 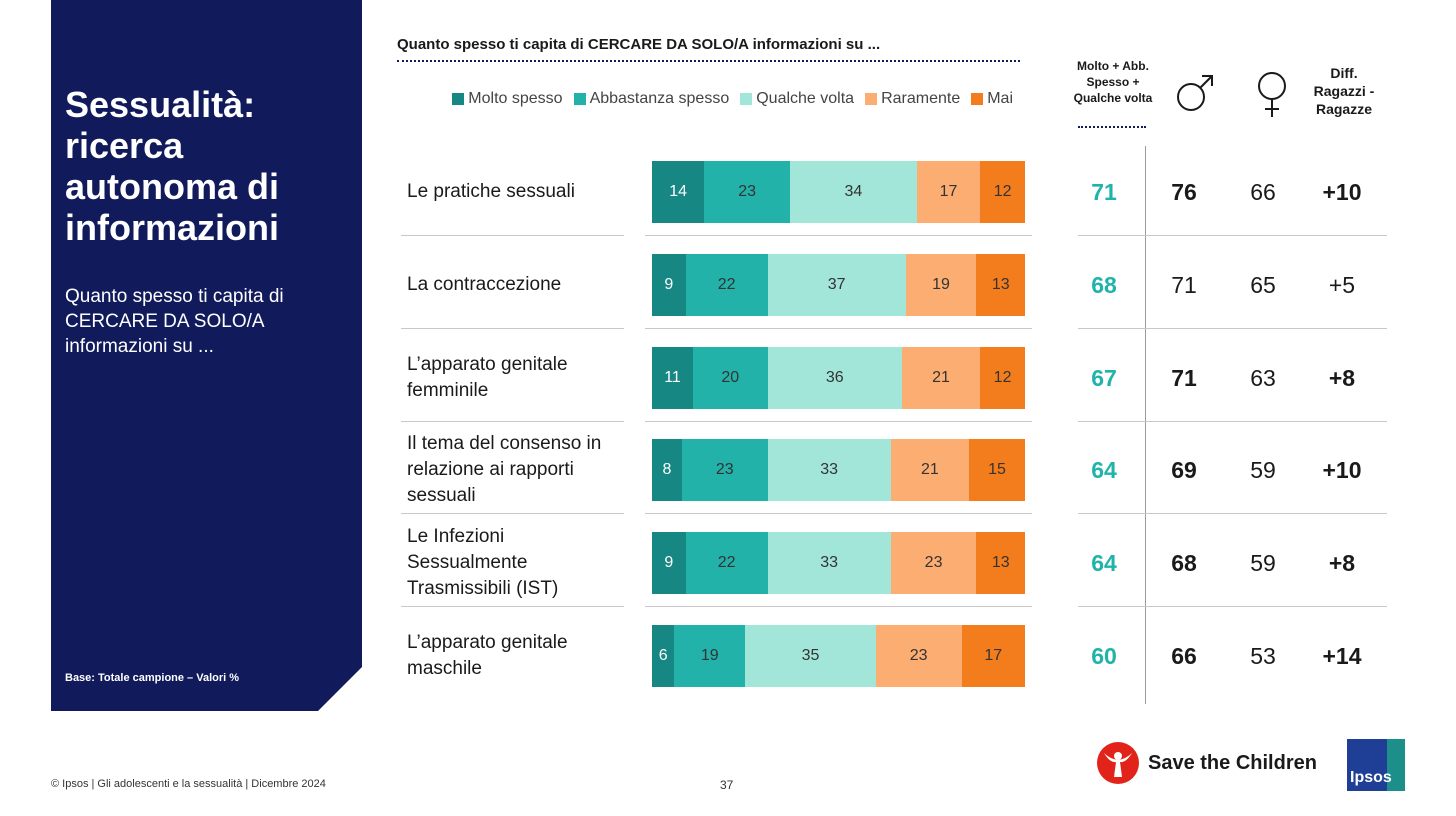 I want to click on row-label: Le pratiche sessuali, so click(x=491, y=191).